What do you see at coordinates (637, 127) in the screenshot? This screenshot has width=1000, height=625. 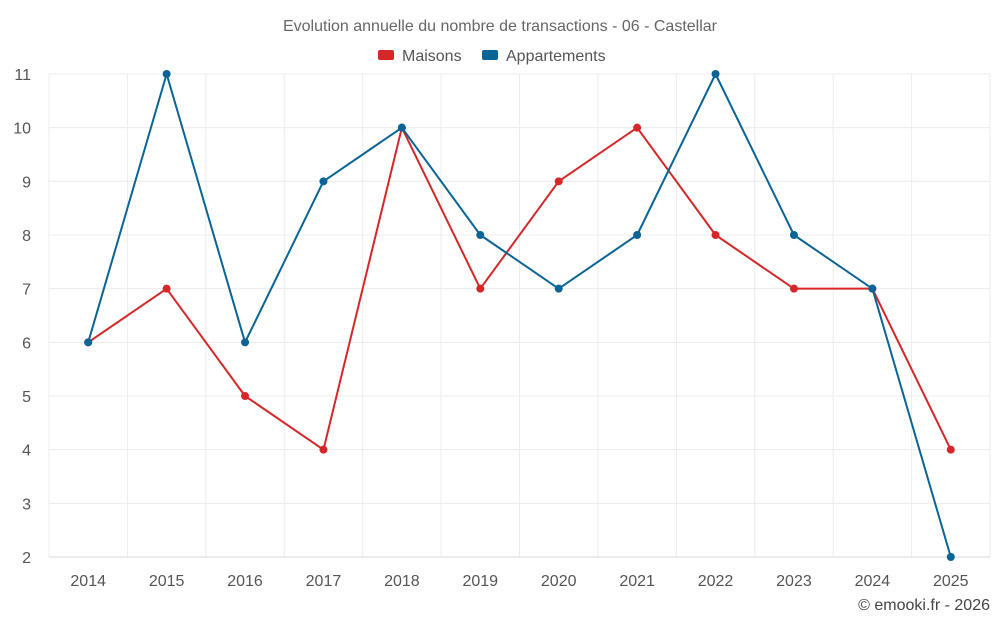 I see `point-maisons-2021` at bounding box center [637, 127].